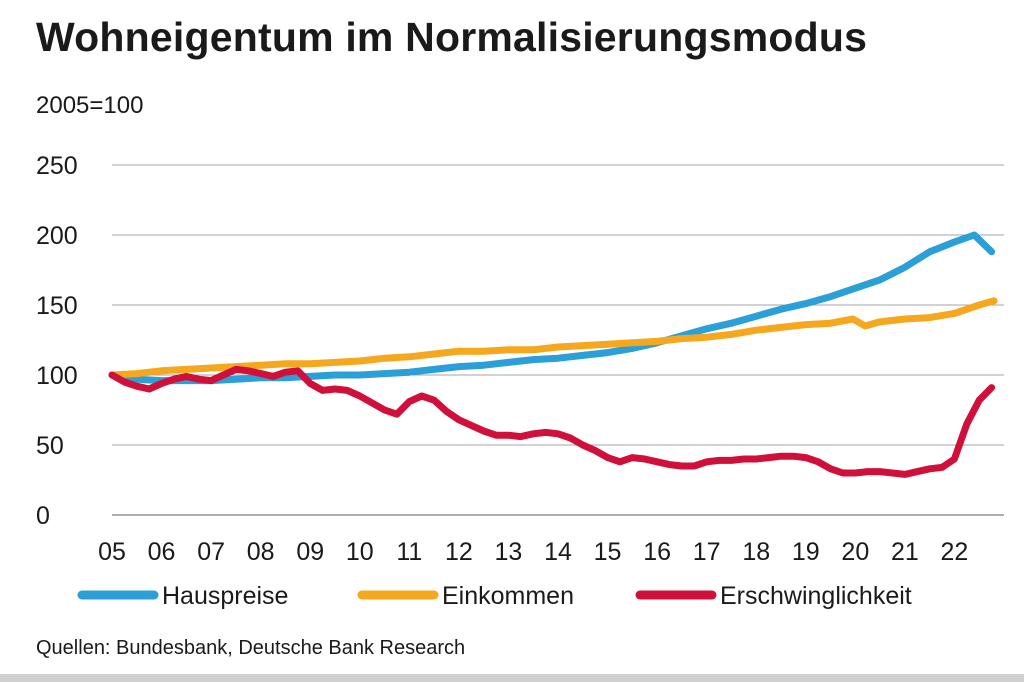  What do you see at coordinates (43, 516) in the screenshot?
I see `y-tick-label: 0` at bounding box center [43, 516].